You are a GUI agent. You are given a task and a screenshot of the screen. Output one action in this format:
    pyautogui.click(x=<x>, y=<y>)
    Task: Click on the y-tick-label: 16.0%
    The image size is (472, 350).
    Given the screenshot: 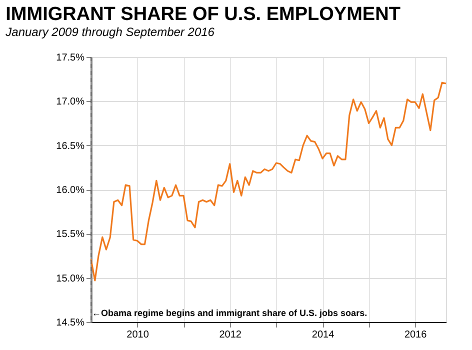 What is the action you would take?
    pyautogui.click(x=70, y=190)
    